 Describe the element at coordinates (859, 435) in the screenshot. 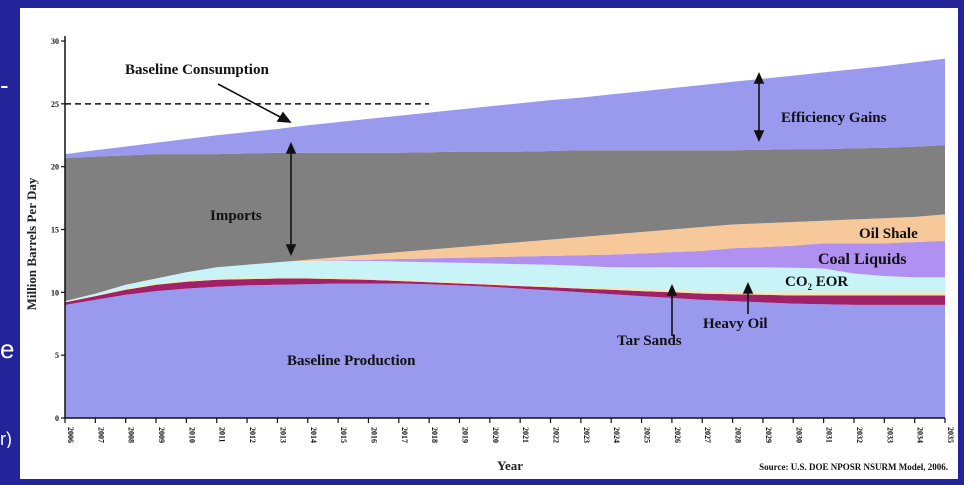

I see `x-tick-label: 2032` at that location.